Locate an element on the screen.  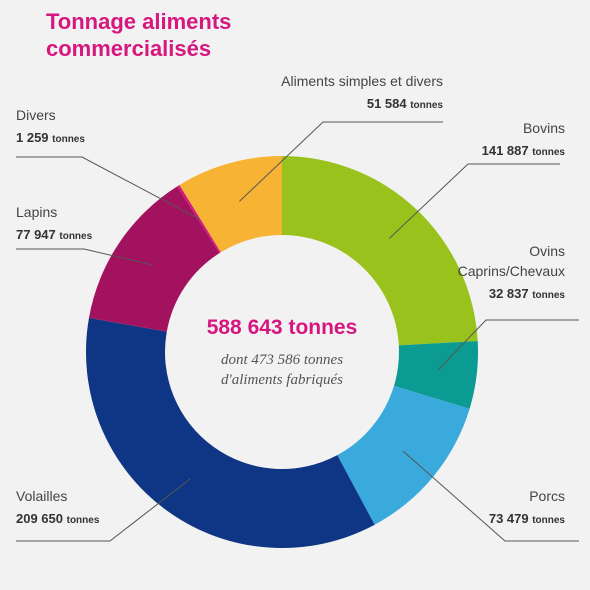
slice-label-bovins: Bovins is located at coordinates (544, 128).